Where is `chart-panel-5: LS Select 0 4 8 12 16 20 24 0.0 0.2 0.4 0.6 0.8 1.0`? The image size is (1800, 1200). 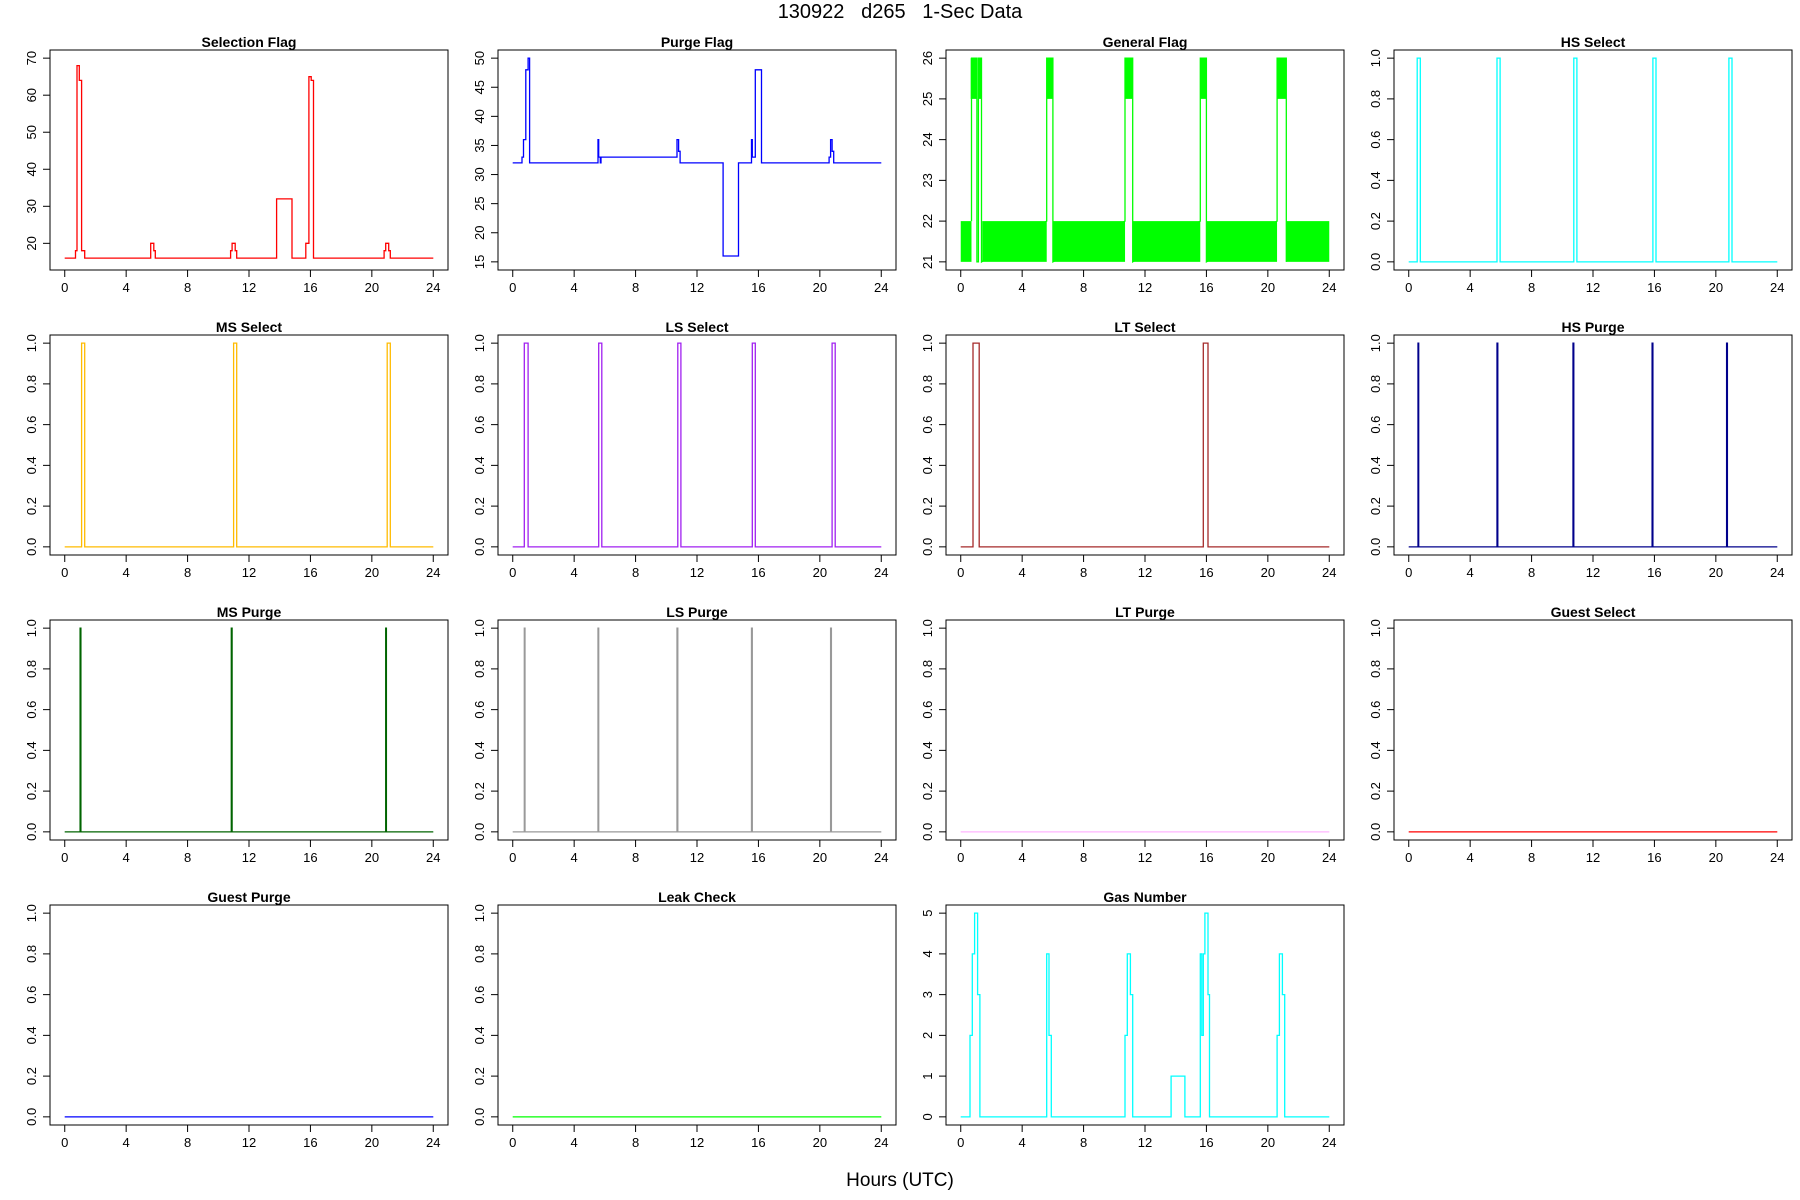 chart-panel-5: LS Select 0 4 8 12 16 20 24 0.0 0.2 0.4 0.6 0.8 1.0 is located at coordinates (684, 449).